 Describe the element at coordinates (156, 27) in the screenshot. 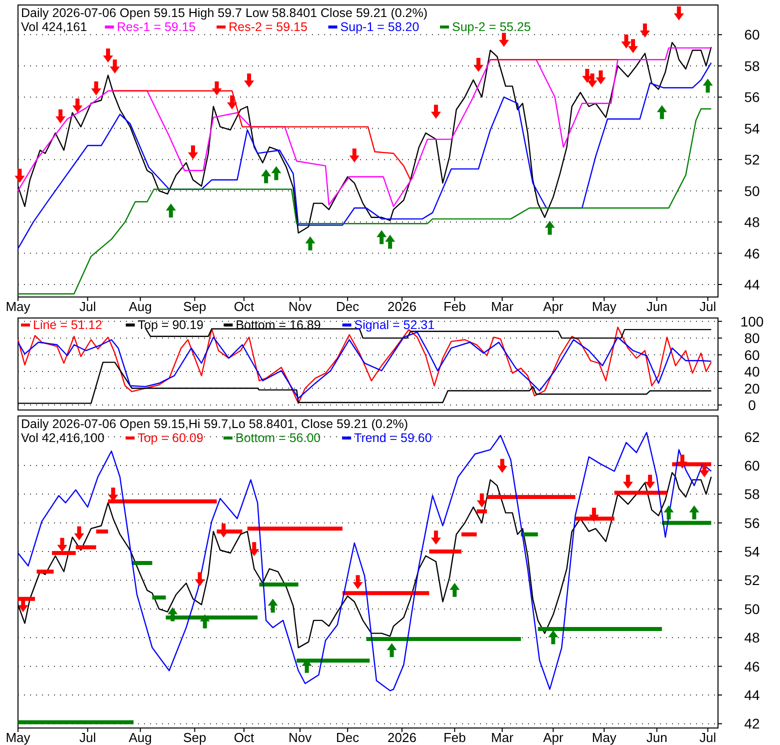

I see `legend-label: Res-1 = 59.15` at that location.